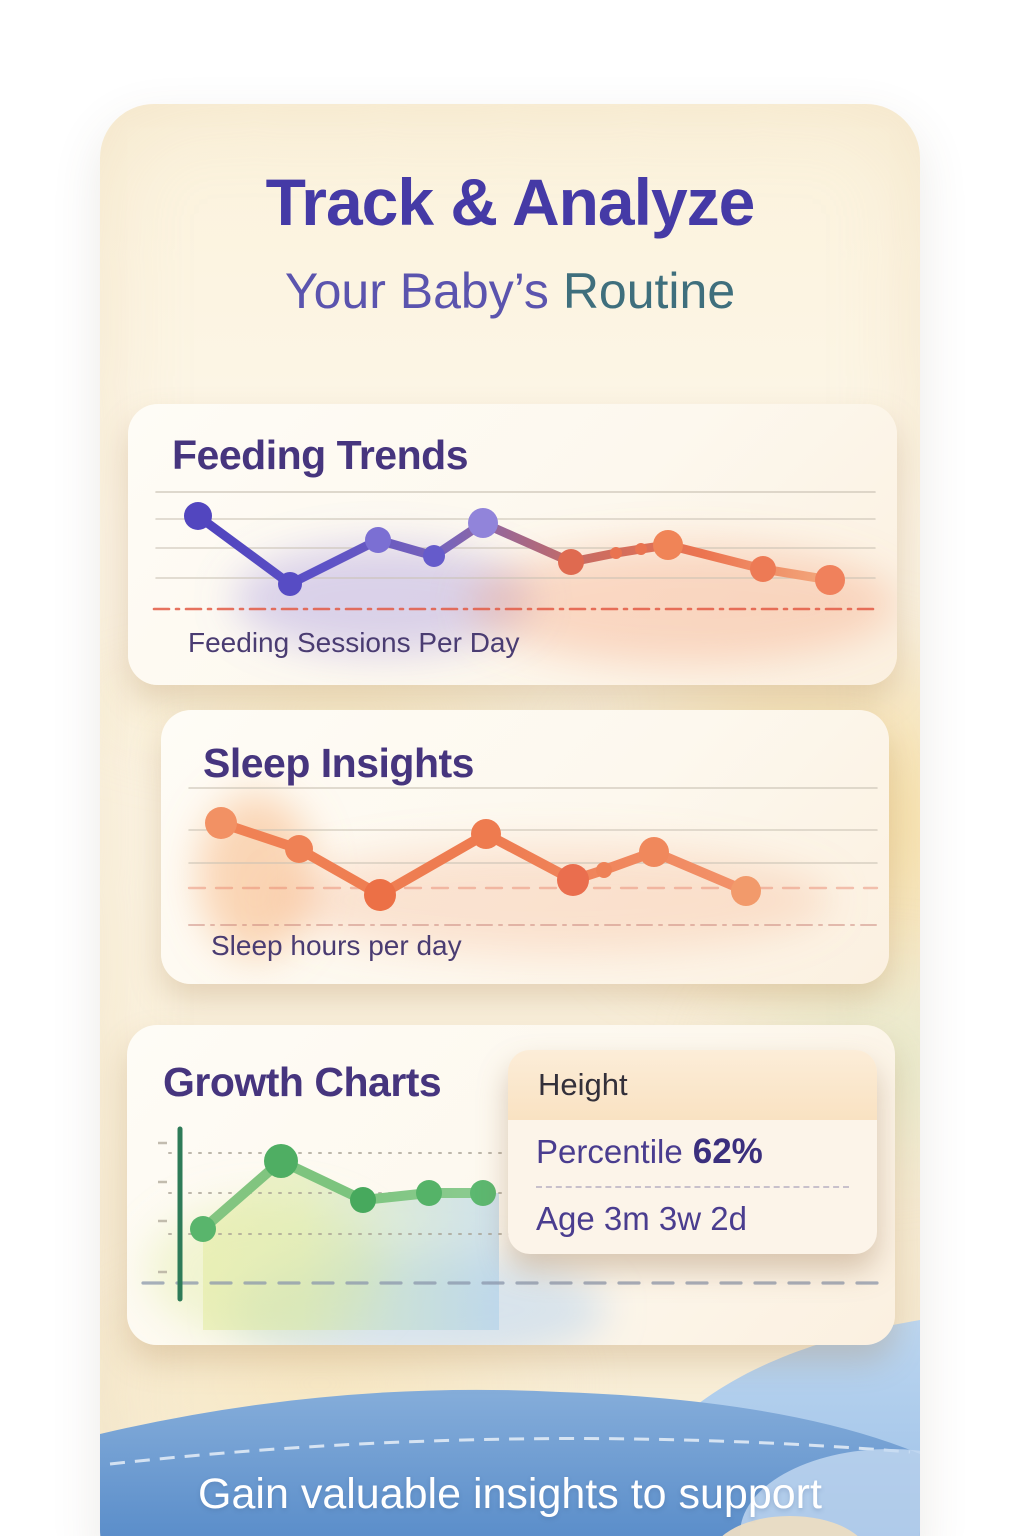  What do you see at coordinates (525, 847) in the screenshot?
I see `sleep-insights-card: Sleep Insights Sleep hours per day` at bounding box center [525, 847].